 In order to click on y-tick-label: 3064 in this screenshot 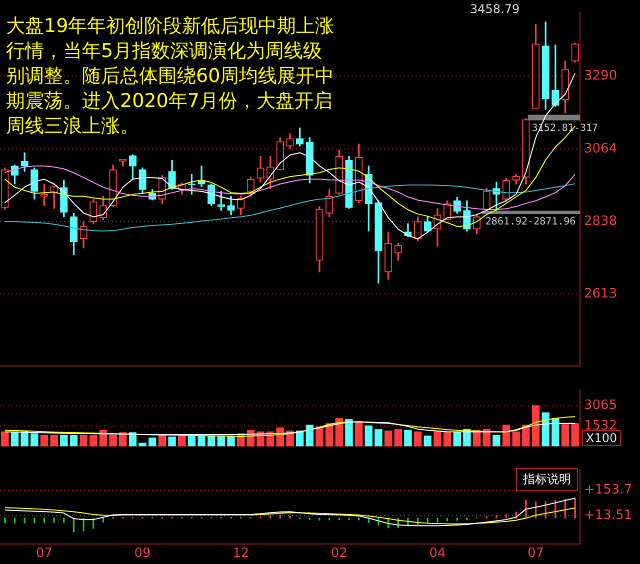, I will do `click(601, 148)`.